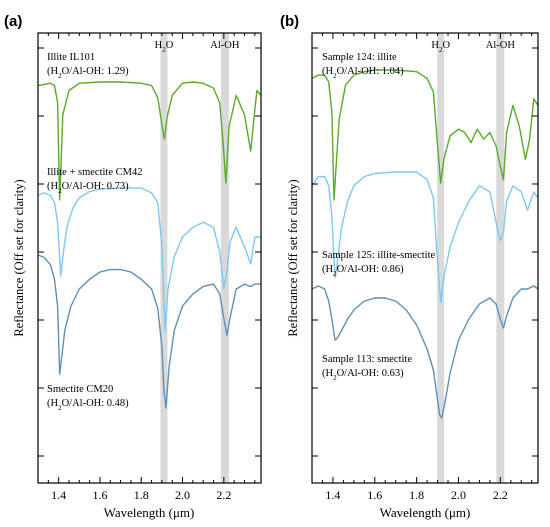 This screenshot has width=550, height=527. Describe the element at coordinates (88, 405) in the screenshot. I see `series-ratio: (H2O/Al-OH: 0.48)` at that location.